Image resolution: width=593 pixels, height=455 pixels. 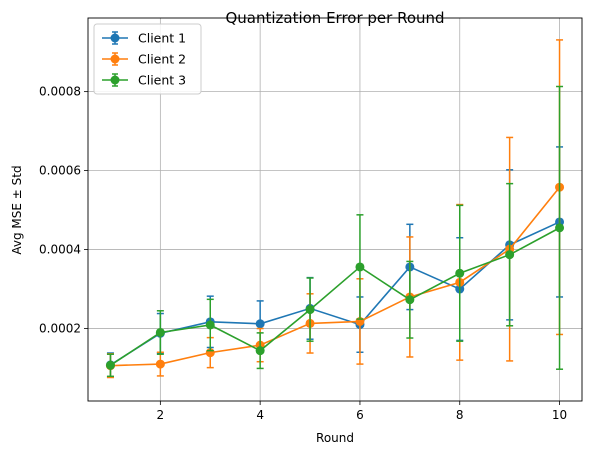 What do you see at coordinates (260, 415) in the screenshot?
I see `x-tick-label: 4` at bounding box center [260, 415].